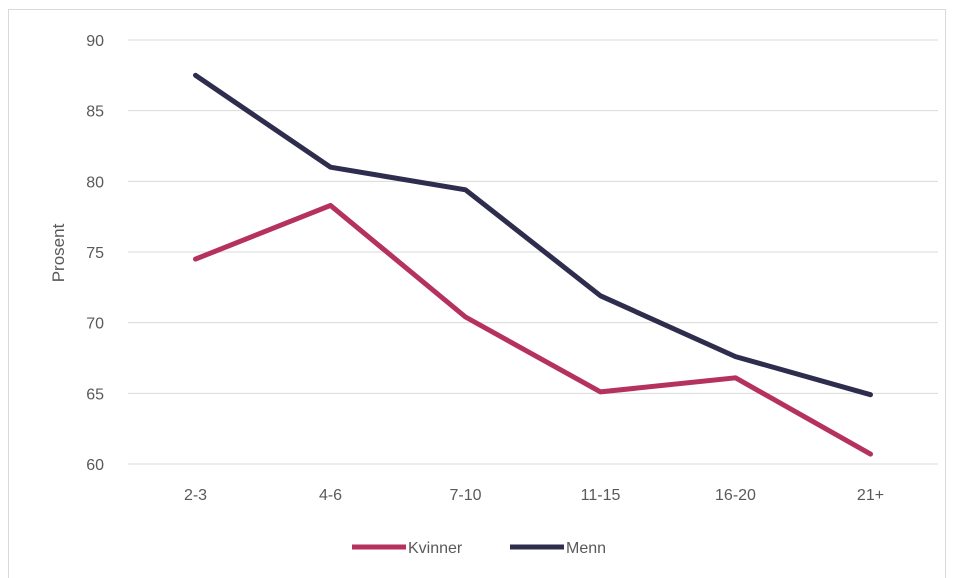 The width and height of the screenshot is (955, 578). What do you see at coordinates (95, 394) in the screenshot?
I see `y-tick-label: 65` at bounding box center [95, 394].